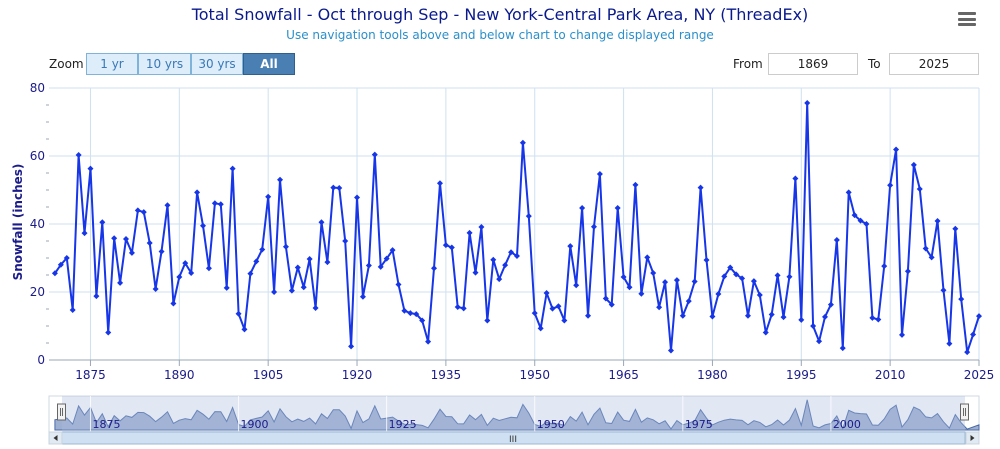  Describe the element at coordinates (164, 64) in the screenshot. I see `zoom-10yrs-button: 10 yrs` at that location.